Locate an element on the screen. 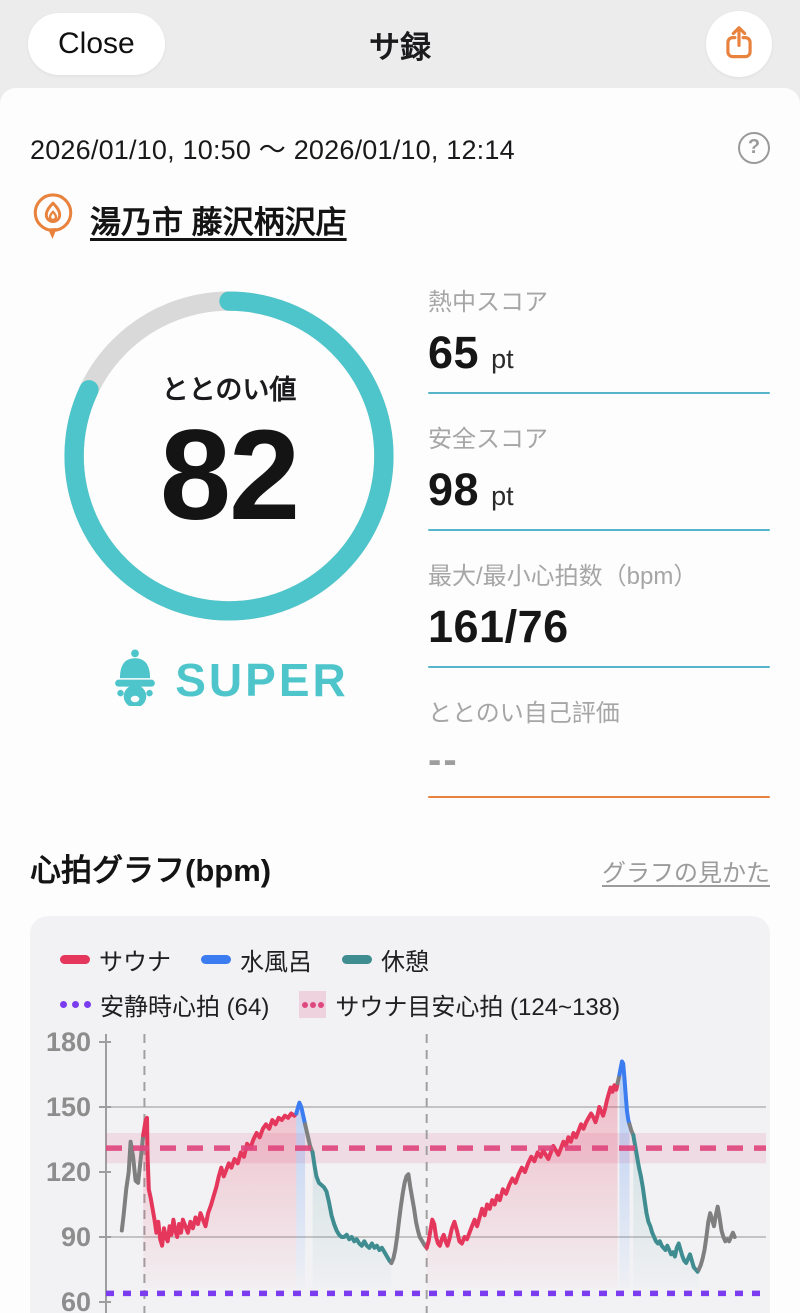  rating-label: SUPER is located at coordinates (262, 679).